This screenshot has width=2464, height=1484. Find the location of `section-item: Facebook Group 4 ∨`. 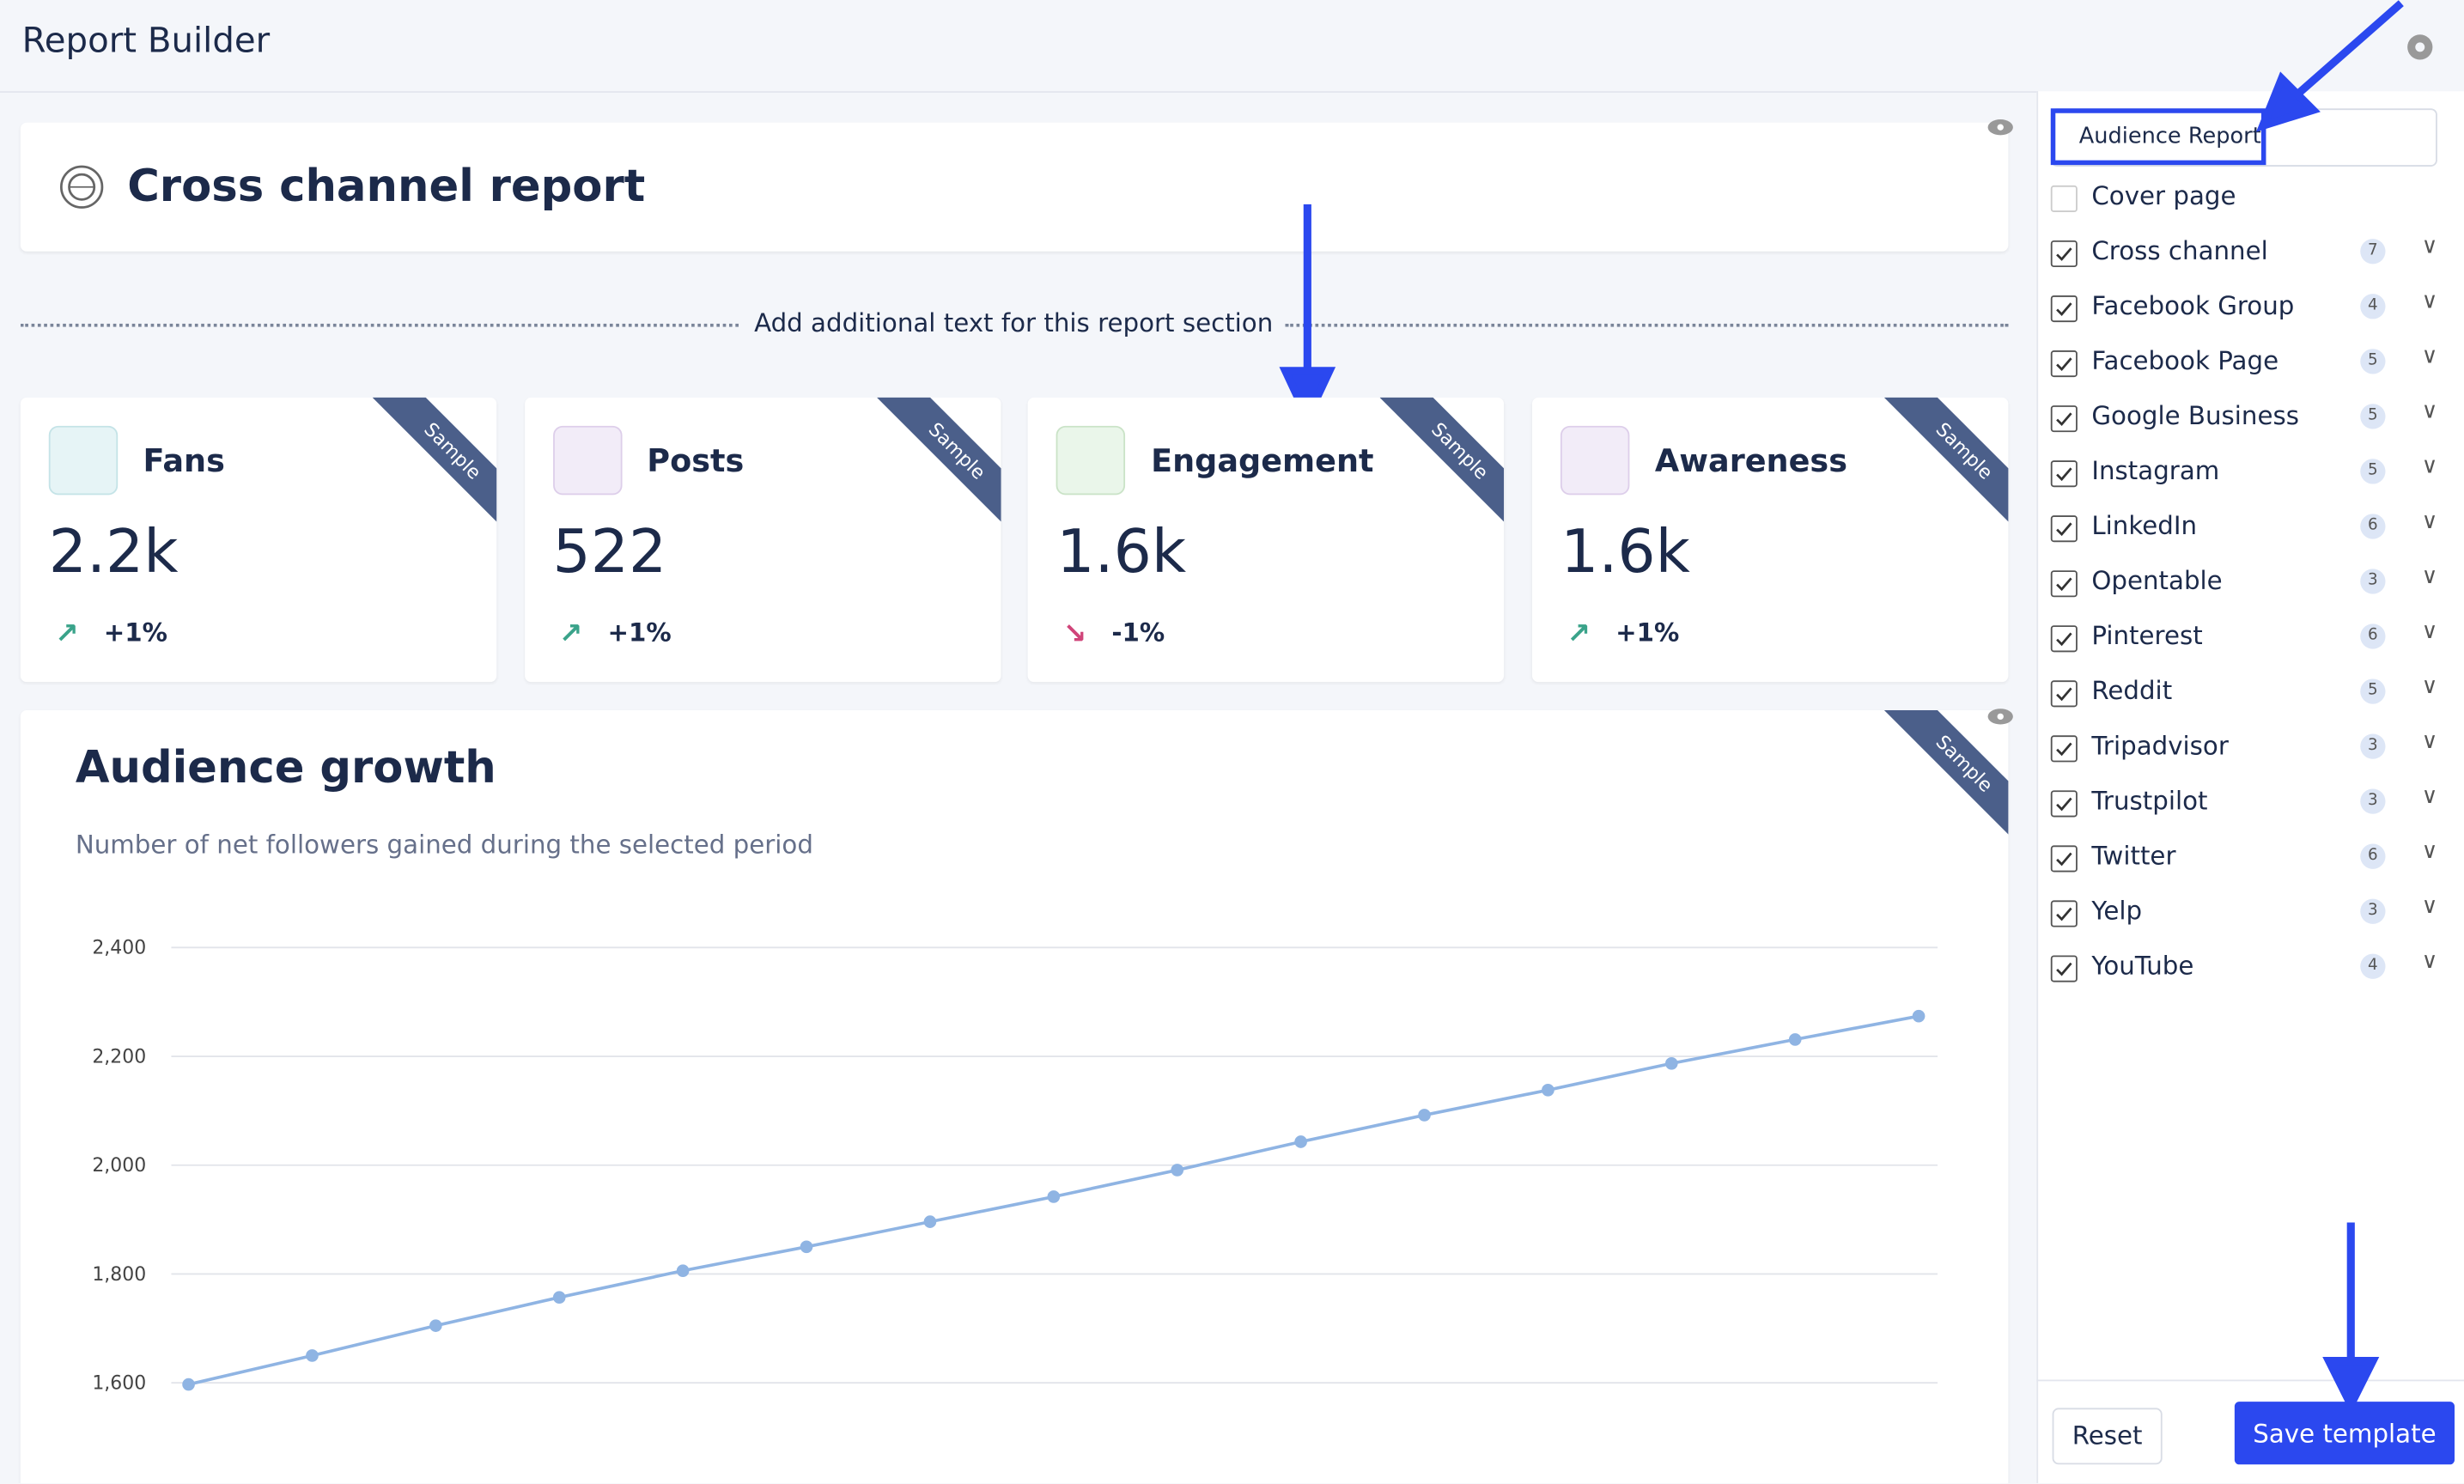

section-item: Facebook Group 4 ∨ is located at coordinates (2251, 308).